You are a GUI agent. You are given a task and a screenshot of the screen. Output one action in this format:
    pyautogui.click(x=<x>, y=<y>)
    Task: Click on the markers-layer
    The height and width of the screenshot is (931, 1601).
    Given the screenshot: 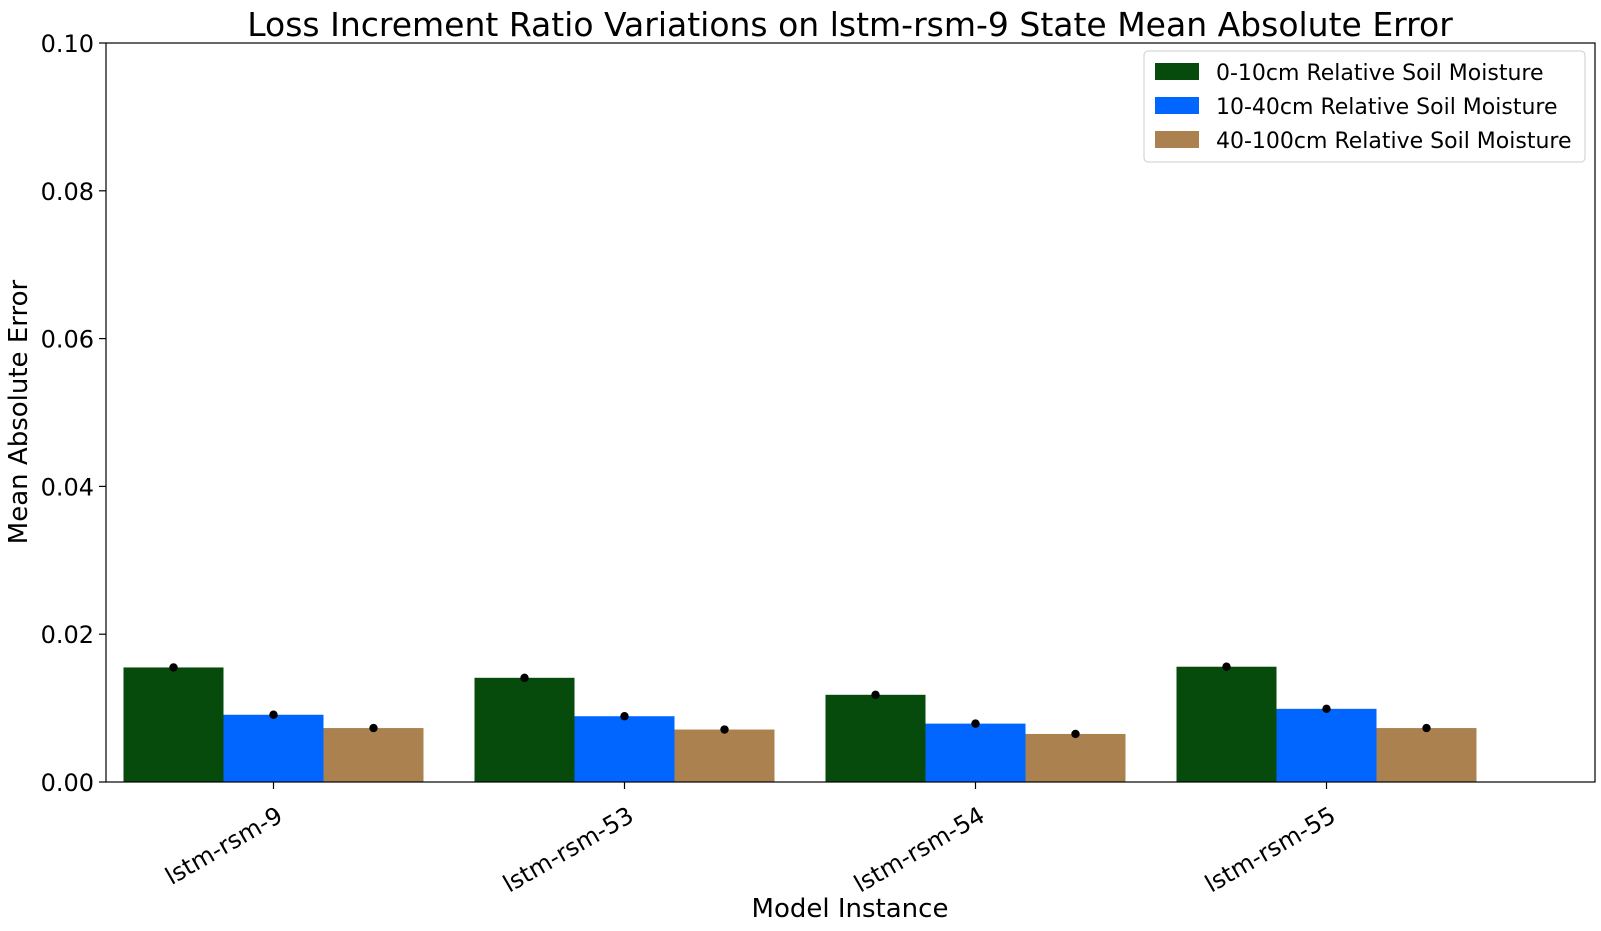 What is the action you would take?
    pyautogui.click(x=800, y=700)
    